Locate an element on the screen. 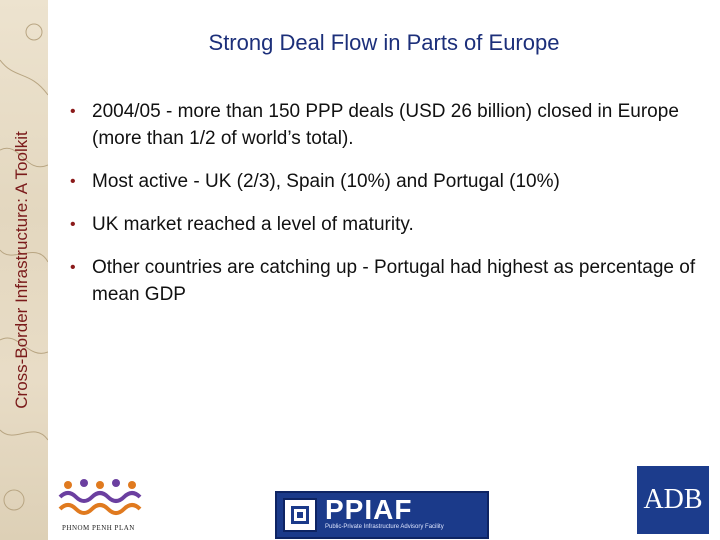 Image resolution: width=720 pixels, height=540 pixels. people-figures-icon is located at coordinates (100, 497).